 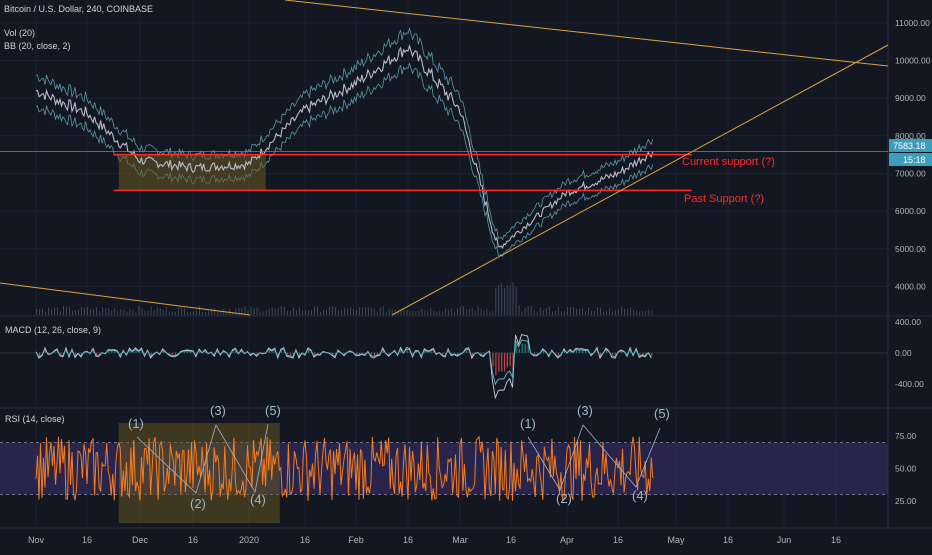 What do you see at coordinates (910, 173) in the screenshot?
I see `price-tick-label: 7000.00` at bounding box center [910, 173].